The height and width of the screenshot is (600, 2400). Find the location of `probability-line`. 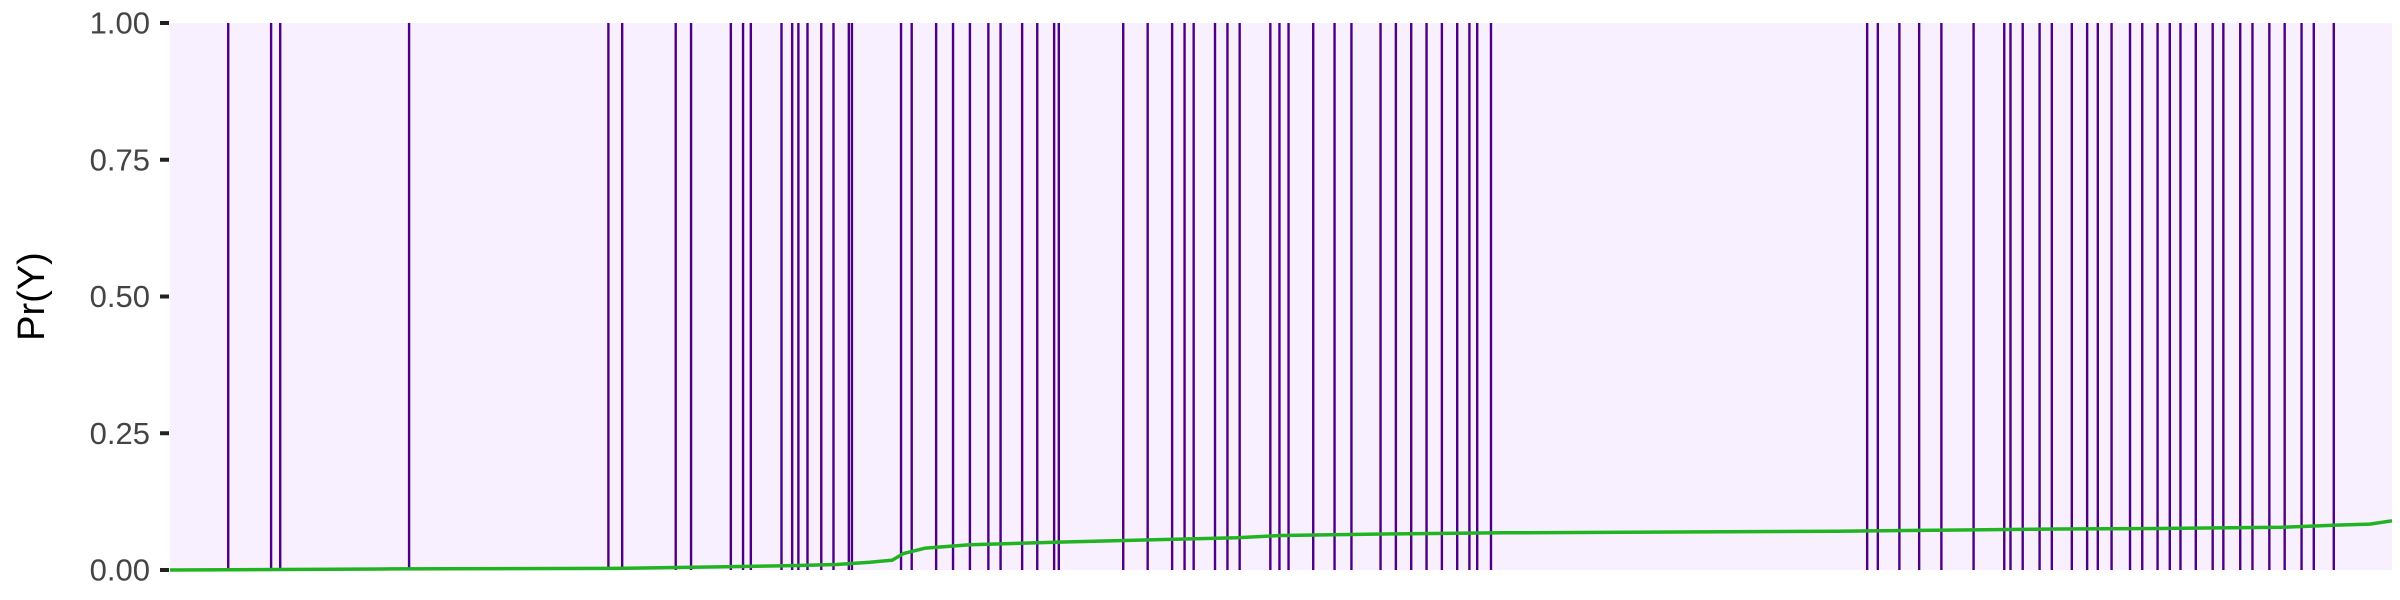

probability-line is located at coordinates (1281, 545).